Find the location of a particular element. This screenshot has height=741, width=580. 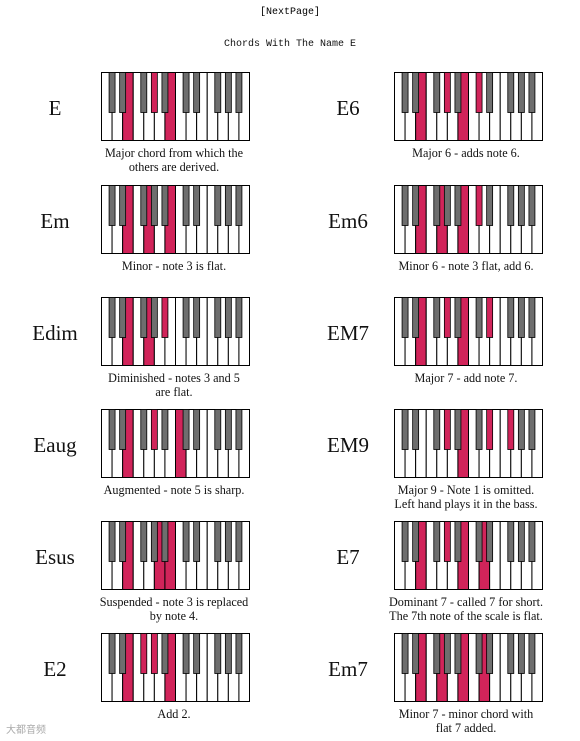

chord-name: Em7 is located at coordinates (348, 669).